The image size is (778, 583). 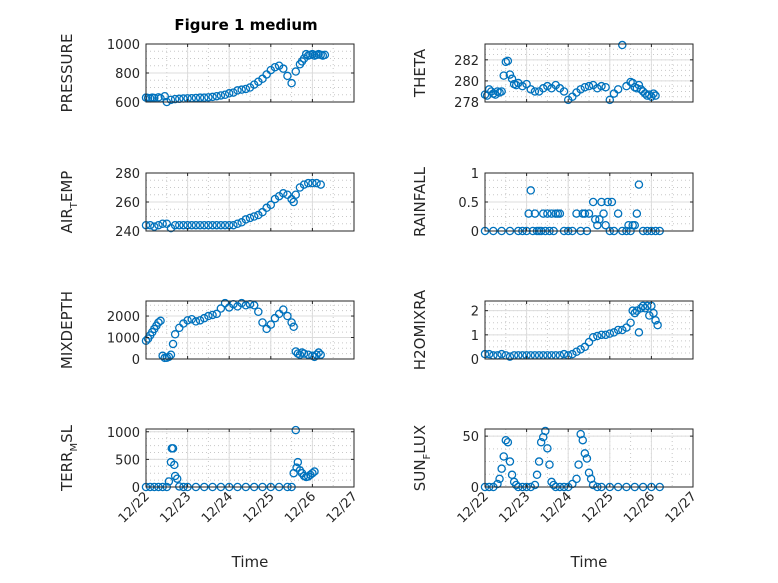 I want to click on y-axis-label: AIRTEMP, so click(x=69, y=202).